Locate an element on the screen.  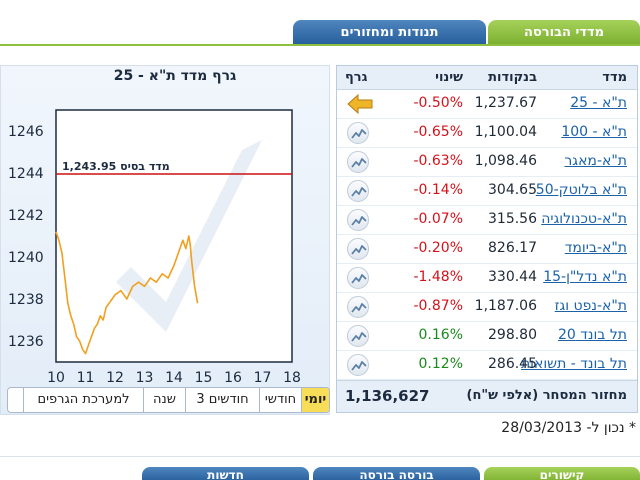
table-header: מדד בנקודות שינוי גרף is located at coordinates (487, 78).